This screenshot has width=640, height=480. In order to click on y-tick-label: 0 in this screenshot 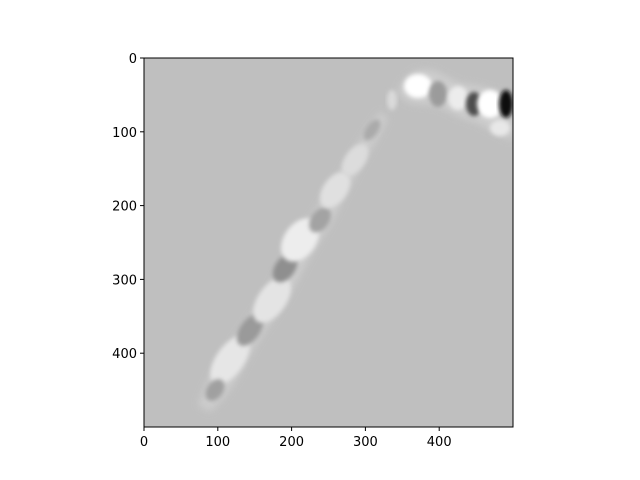, I will do `click(133, 59)`.